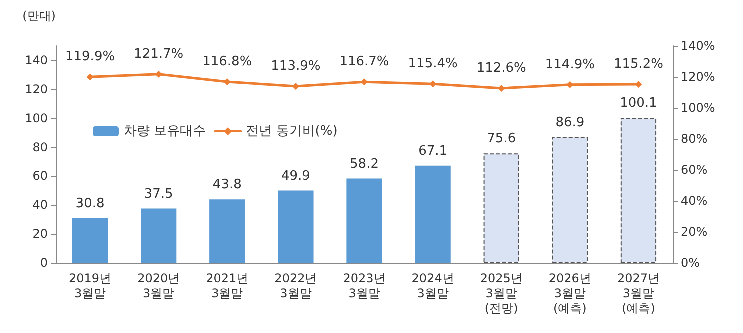 The image size is (743, 333). Describe the element at coordinates (44, 263) in the screenshot. I see `y-tick-label: 0` at that location.